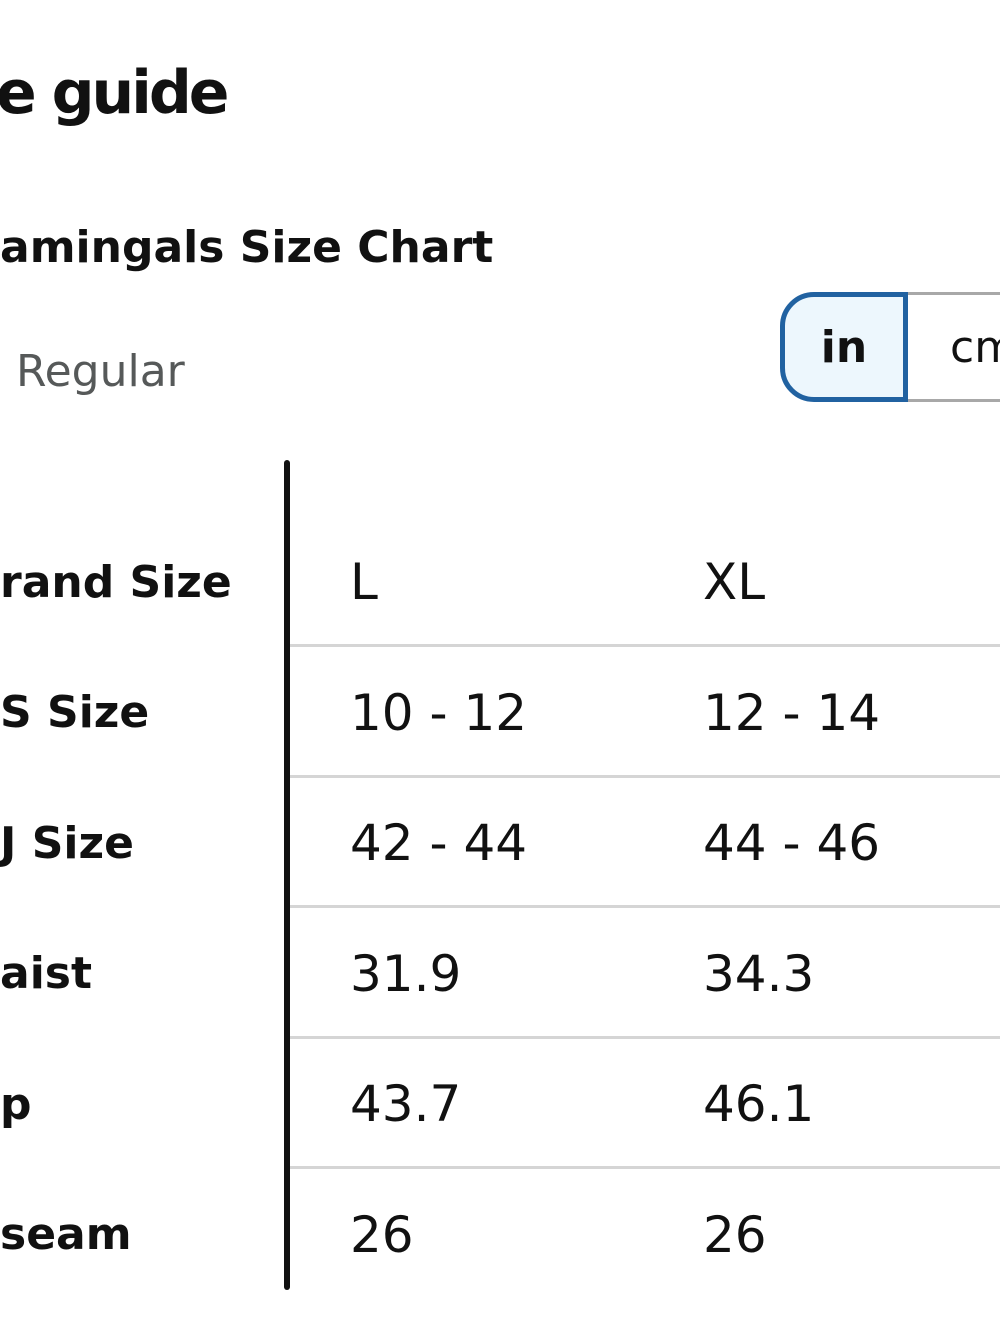  I want to click on unit-toggle: in cm, so click(890, 347).